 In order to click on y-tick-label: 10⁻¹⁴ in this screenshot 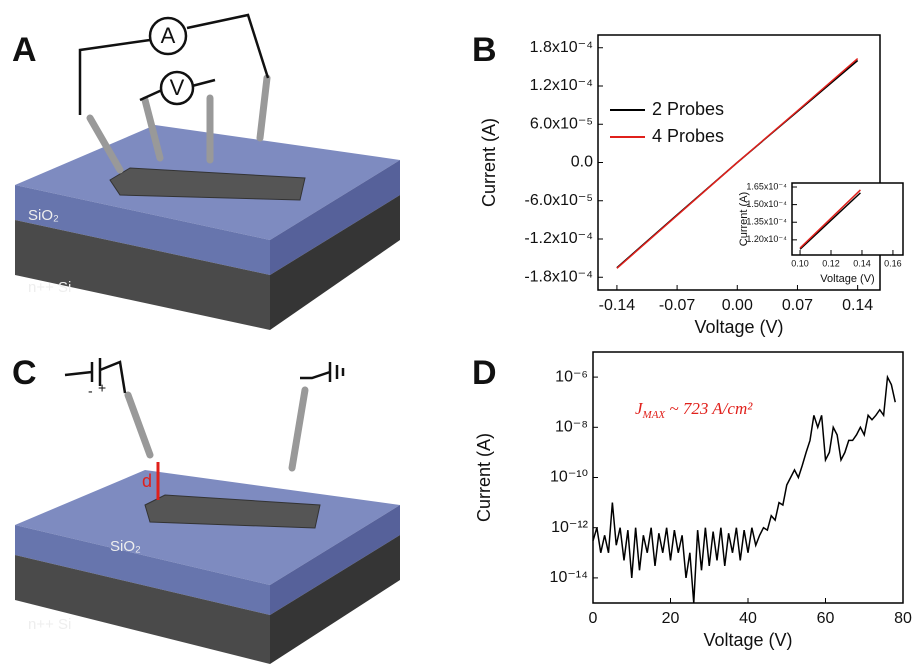, I will do `click(569, 577)`.